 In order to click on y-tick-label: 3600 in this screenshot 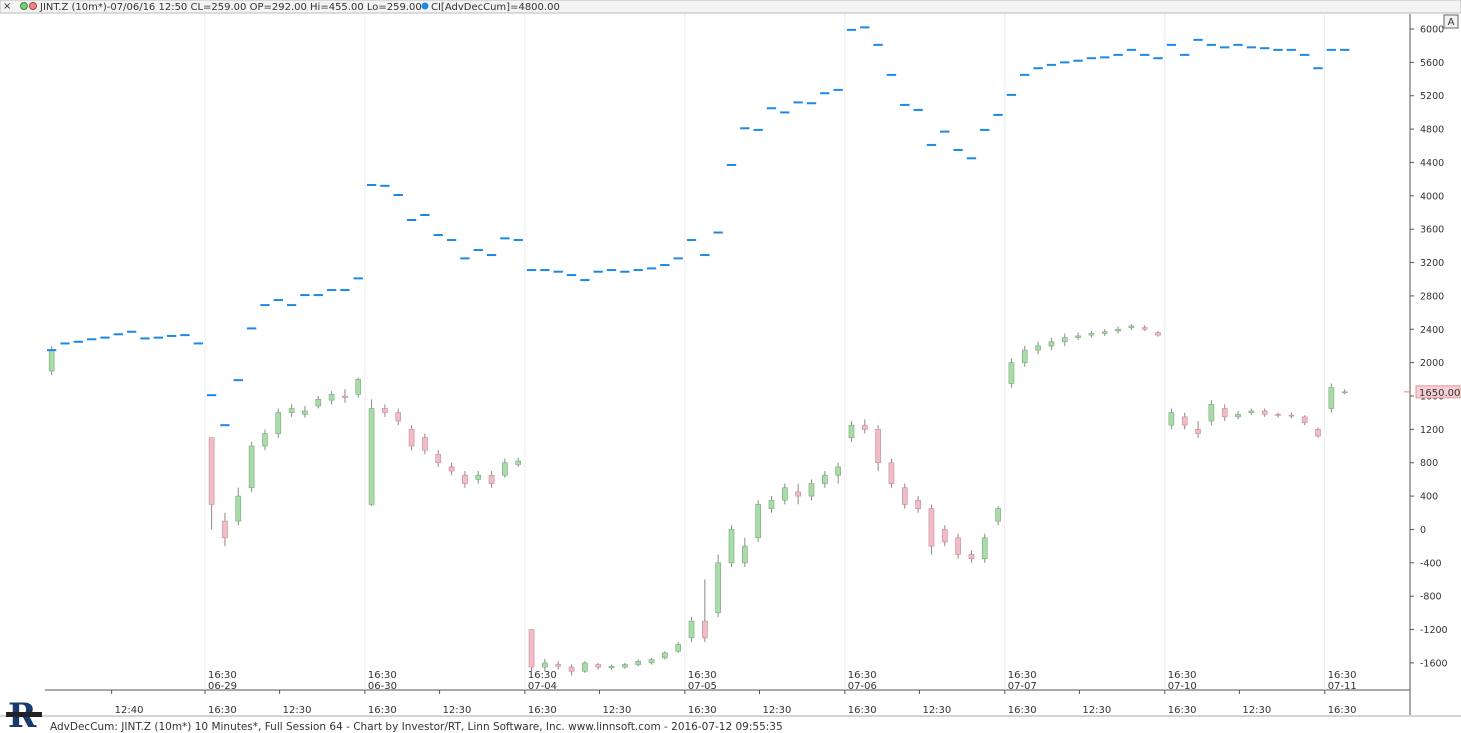, I will do `click(1432, 230)`.